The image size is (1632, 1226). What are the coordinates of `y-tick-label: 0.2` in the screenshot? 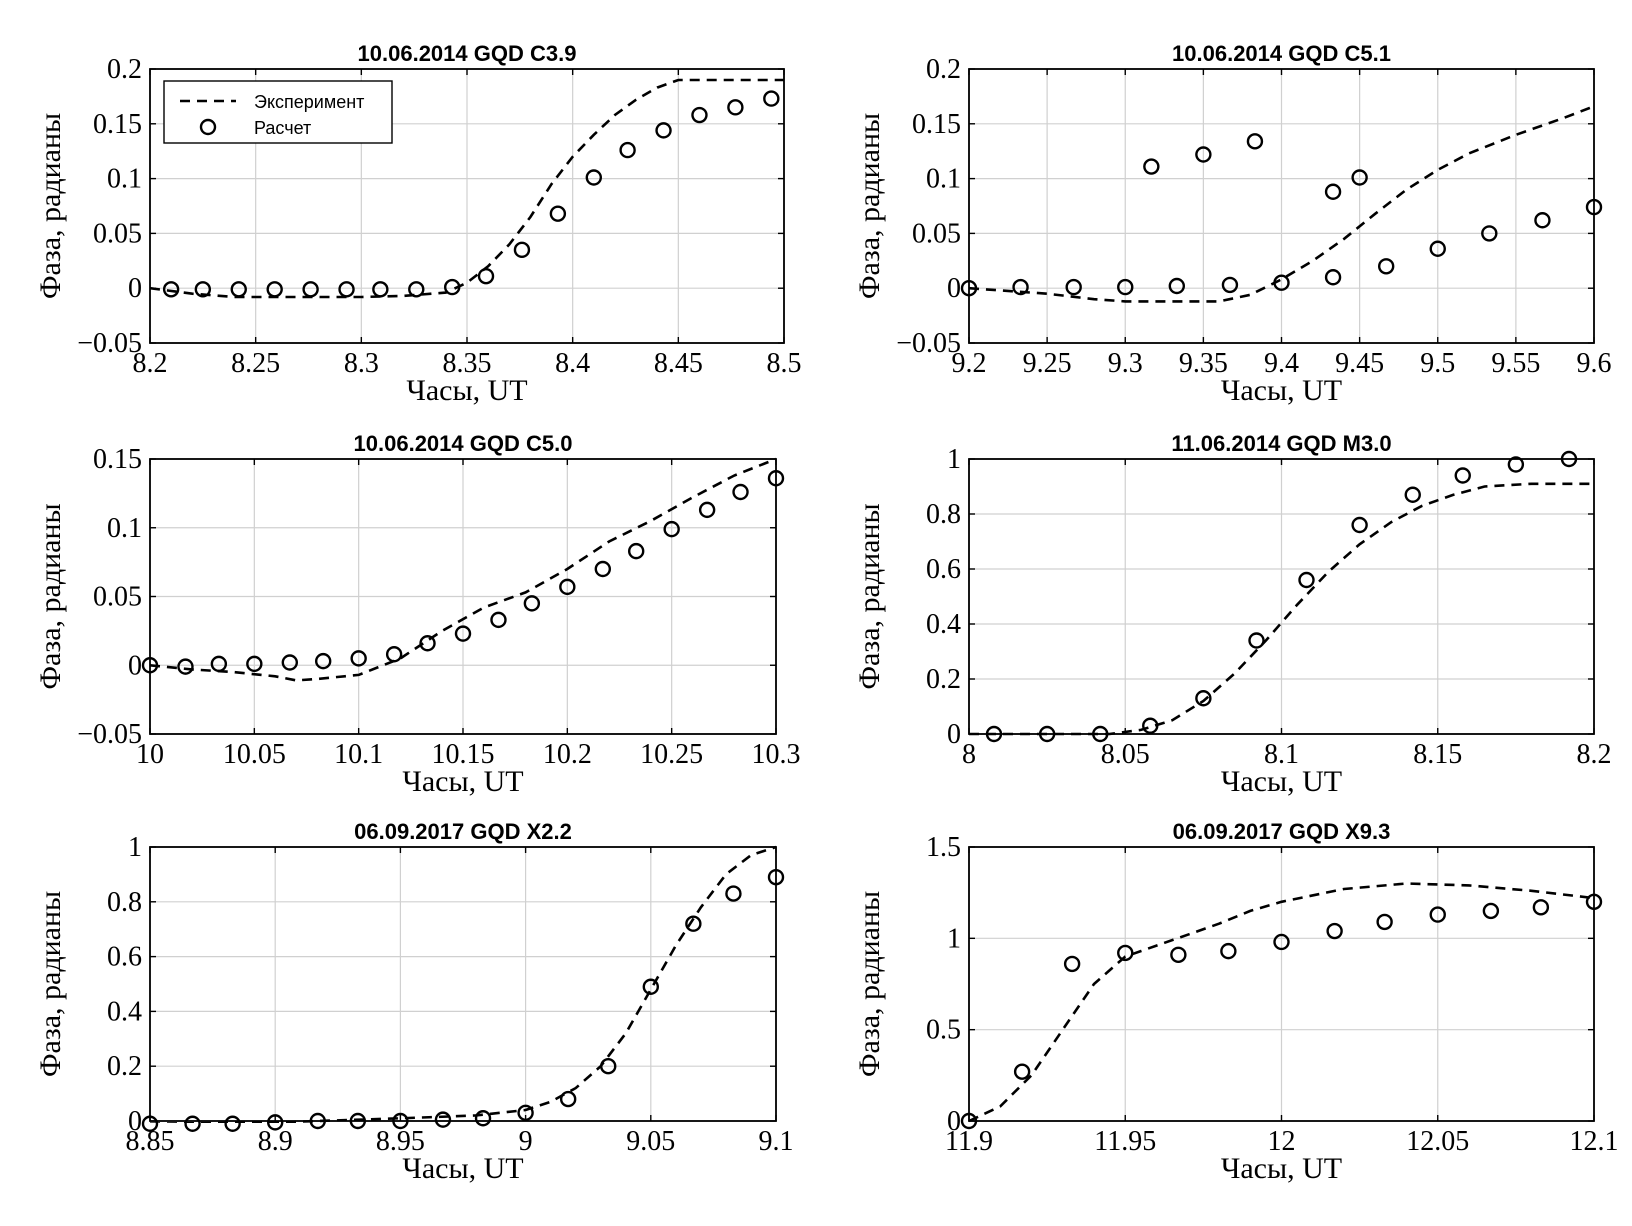 It's located at (943, 679).